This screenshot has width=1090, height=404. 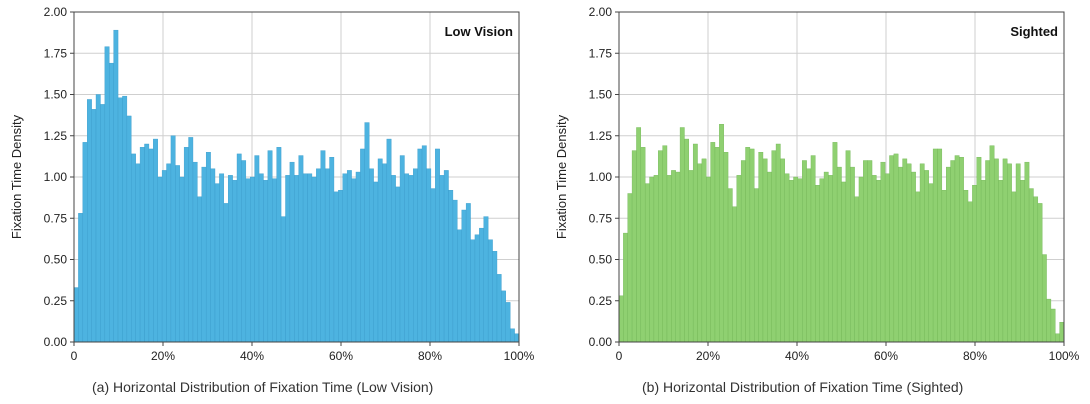 I want to click on legend-tag: Low Vision, so click(x=479, y=31).